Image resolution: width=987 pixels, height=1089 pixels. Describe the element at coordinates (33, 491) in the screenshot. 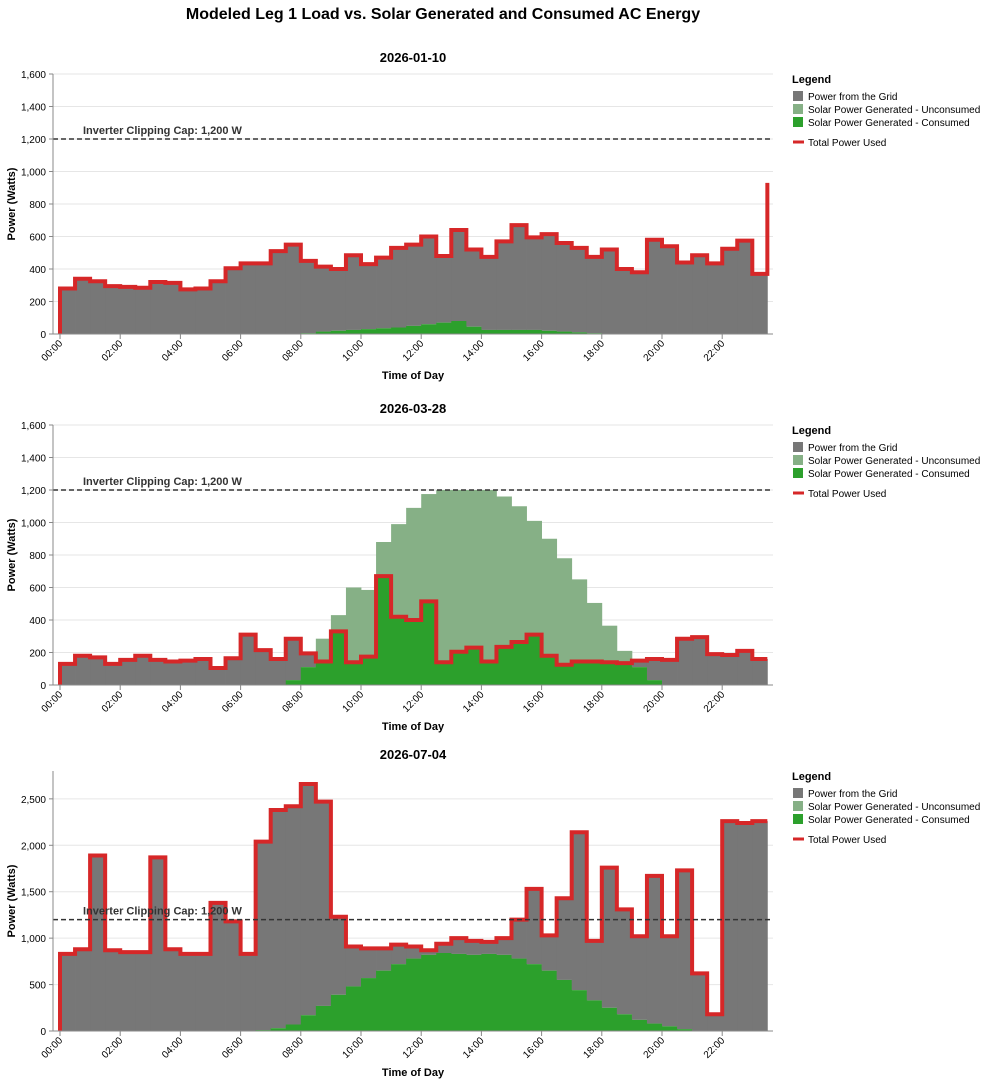

I see `y-tick-label: 1,200` at that location.